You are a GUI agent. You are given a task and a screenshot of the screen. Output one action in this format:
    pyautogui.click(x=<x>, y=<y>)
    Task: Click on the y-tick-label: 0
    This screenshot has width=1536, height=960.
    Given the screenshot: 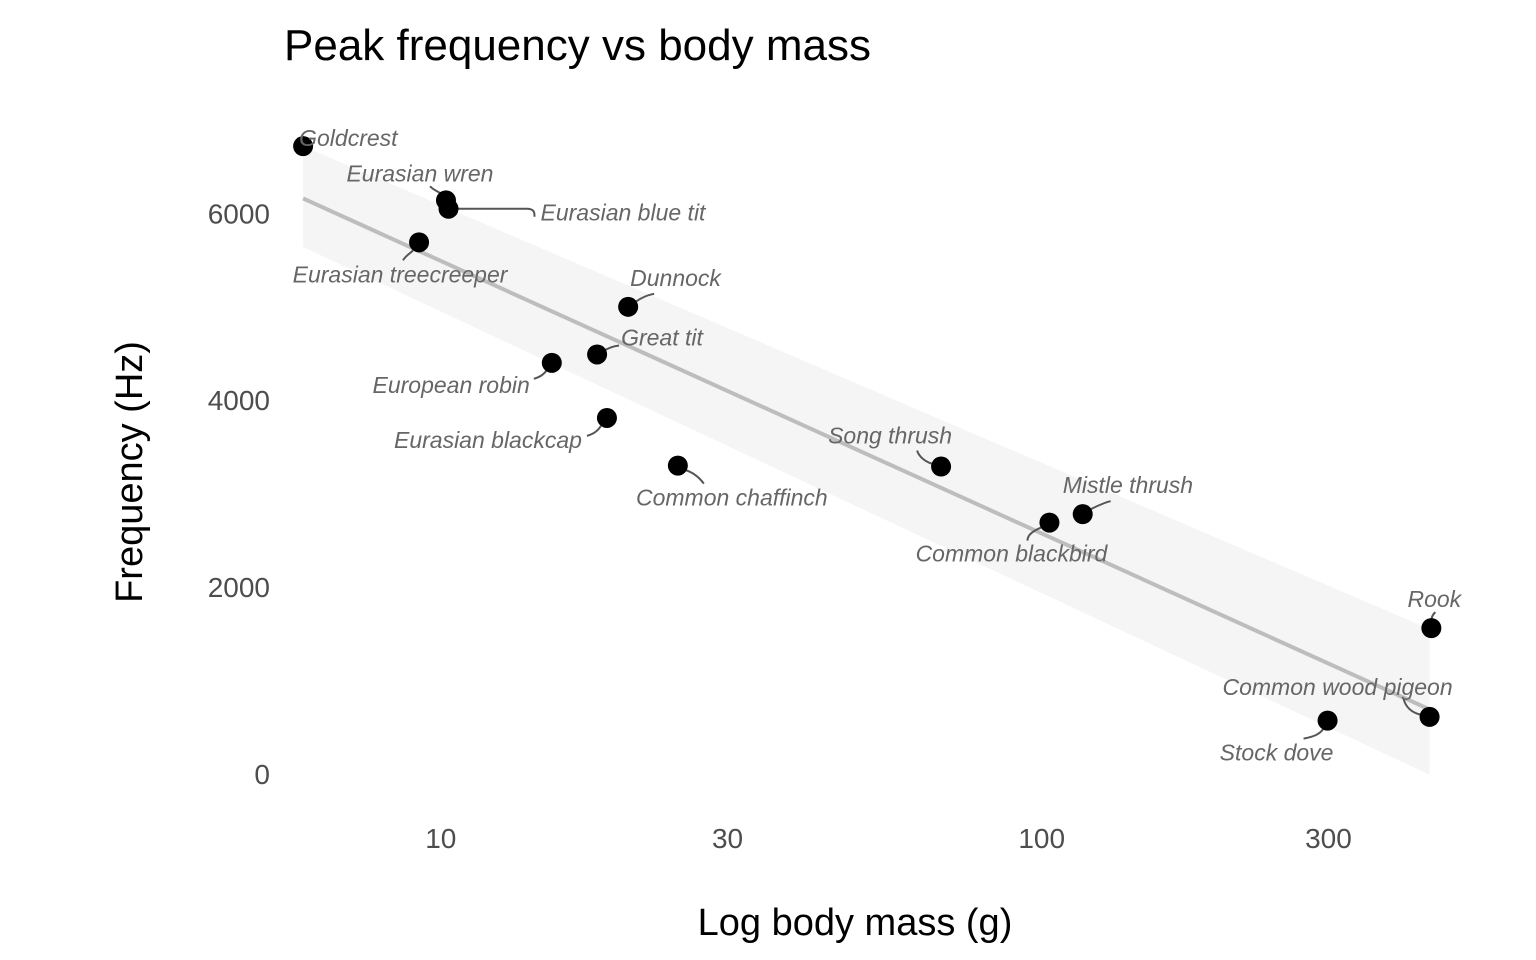 What is the action you would take?
    pyautogui.click(x=262, y=774)
    